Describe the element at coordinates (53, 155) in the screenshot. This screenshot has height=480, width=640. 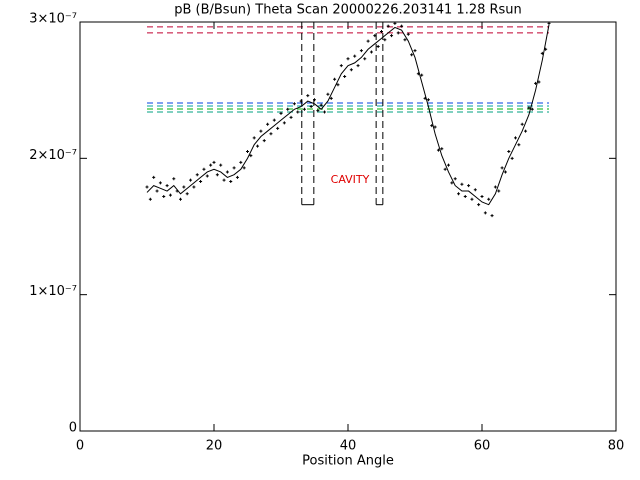
I see `y-tick-label: 2×10⁻⁷` at that location.